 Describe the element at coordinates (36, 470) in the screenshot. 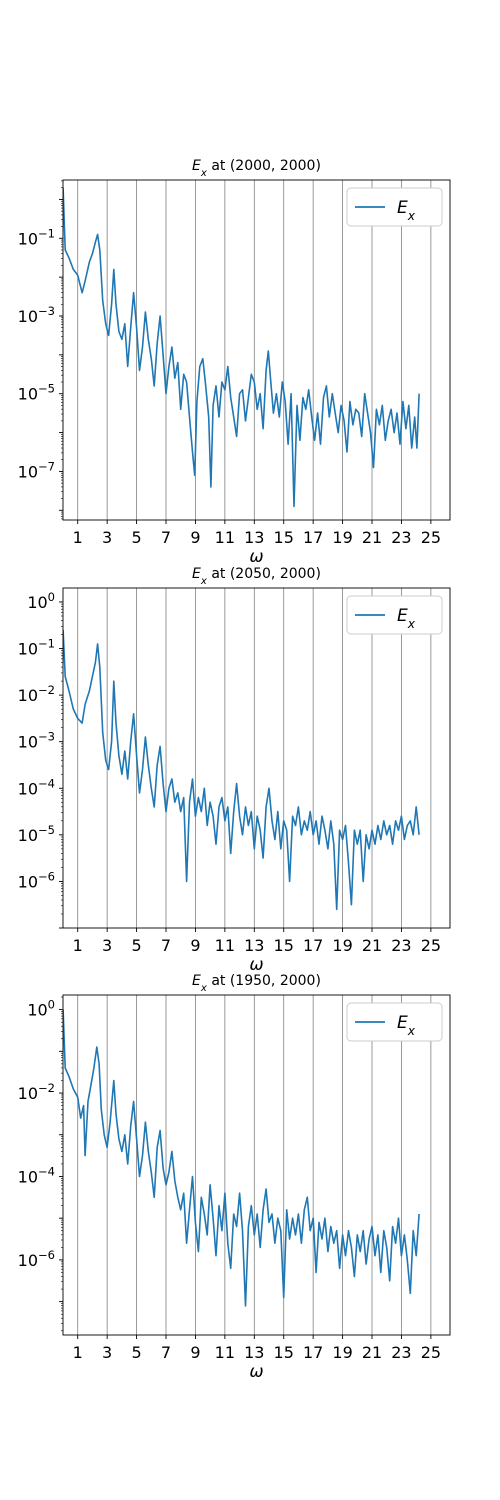

I see `y-tick-label: 10⁻⁷` at that location.